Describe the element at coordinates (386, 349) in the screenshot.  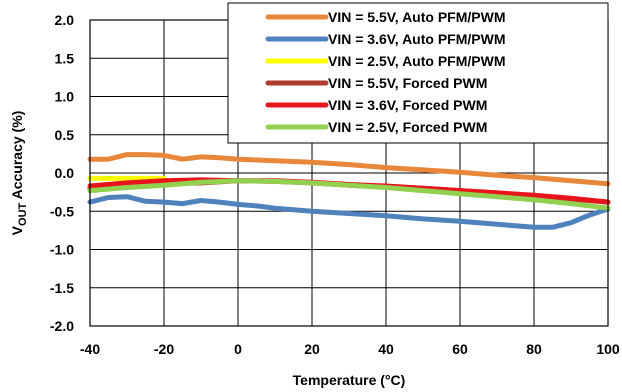
I see `x-tick-label: 40` at that location.